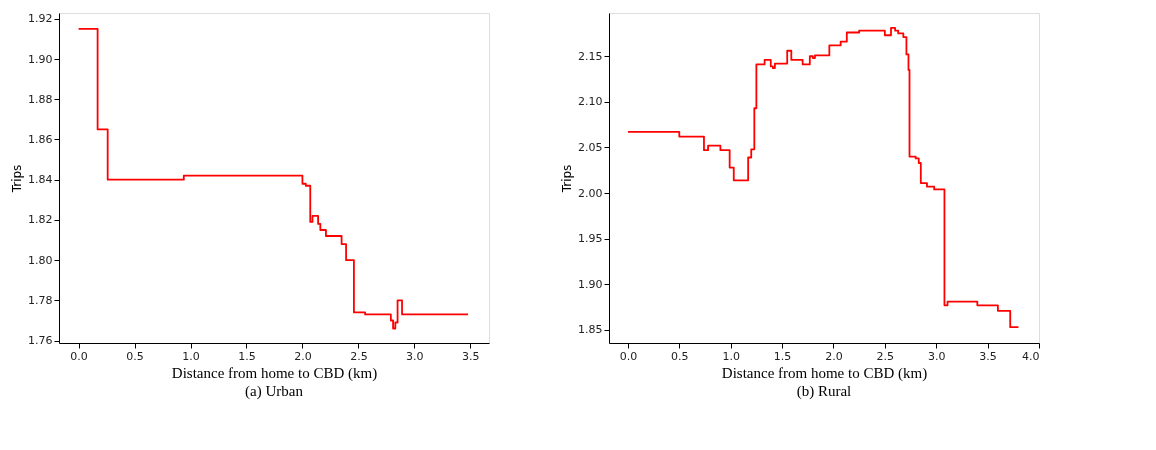 The height and width of the screenshot is (450, 1156). I want to click on y-tick-label: 1.95, so click(590, 239).